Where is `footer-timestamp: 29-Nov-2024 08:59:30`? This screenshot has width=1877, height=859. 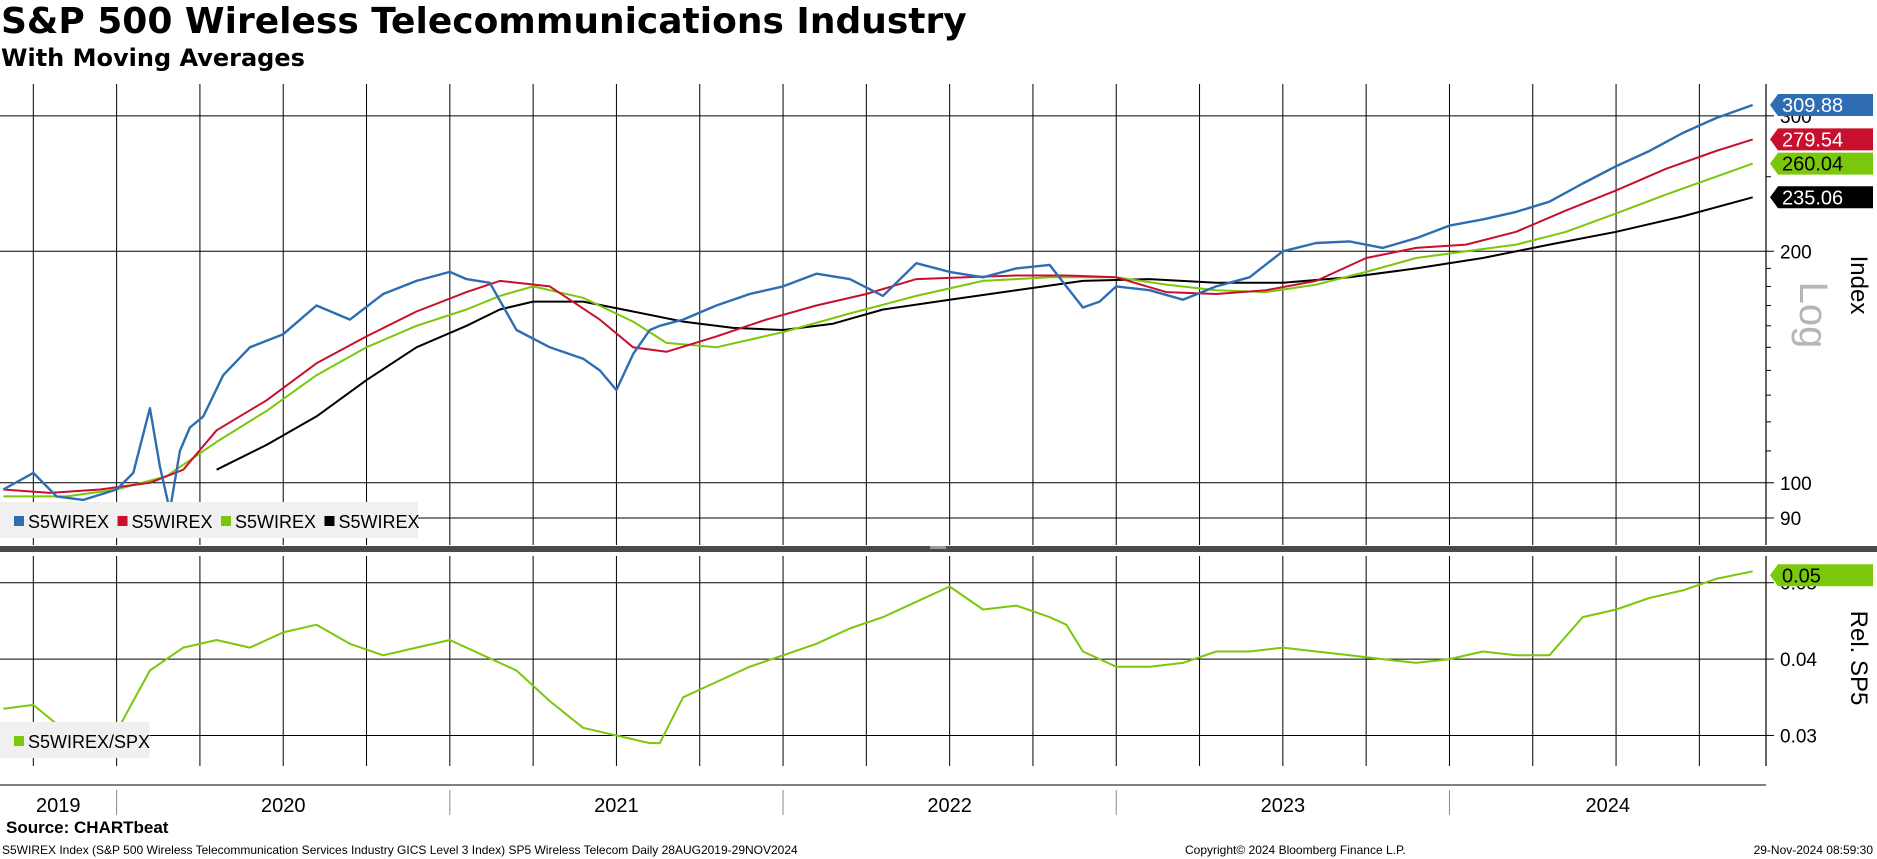
footer-timestamp: 29-Nov-2024 08:59:30 is located at coordinates (1813, 850).